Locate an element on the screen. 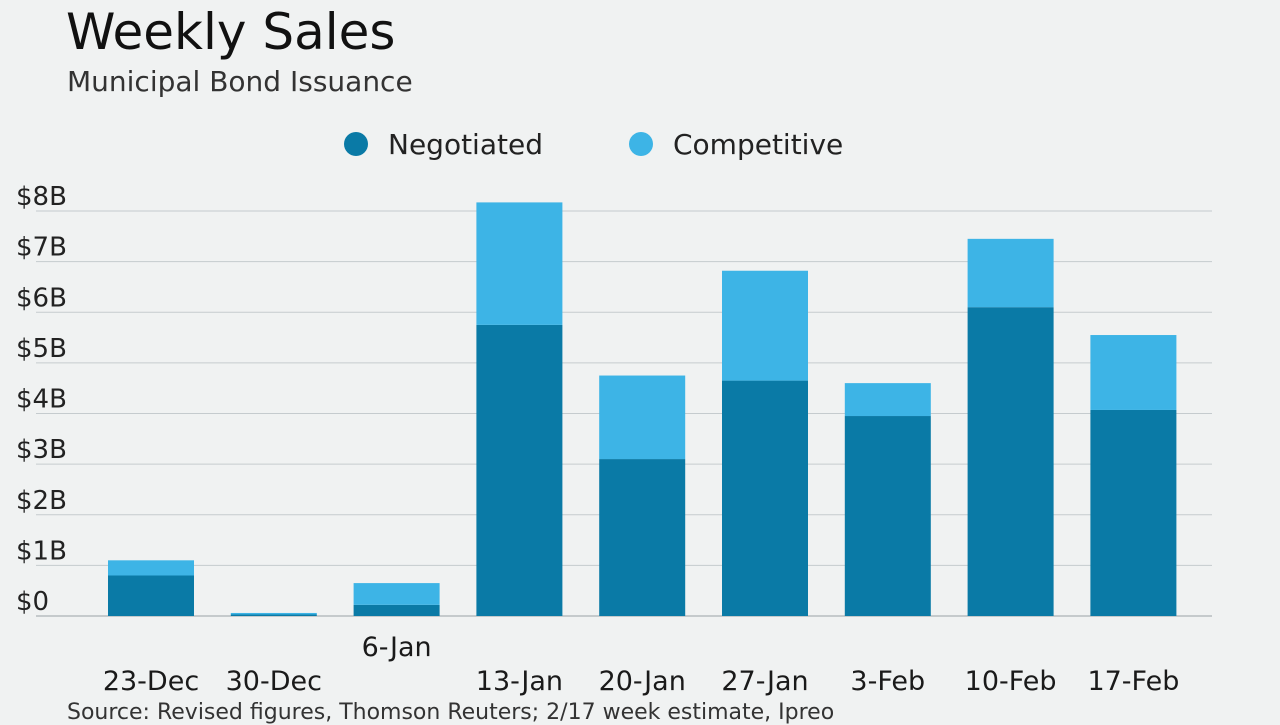 The height and width of the screenshot is (725, 1280). x-tick-label: 6-Jan is located at coordinates (397, 647).